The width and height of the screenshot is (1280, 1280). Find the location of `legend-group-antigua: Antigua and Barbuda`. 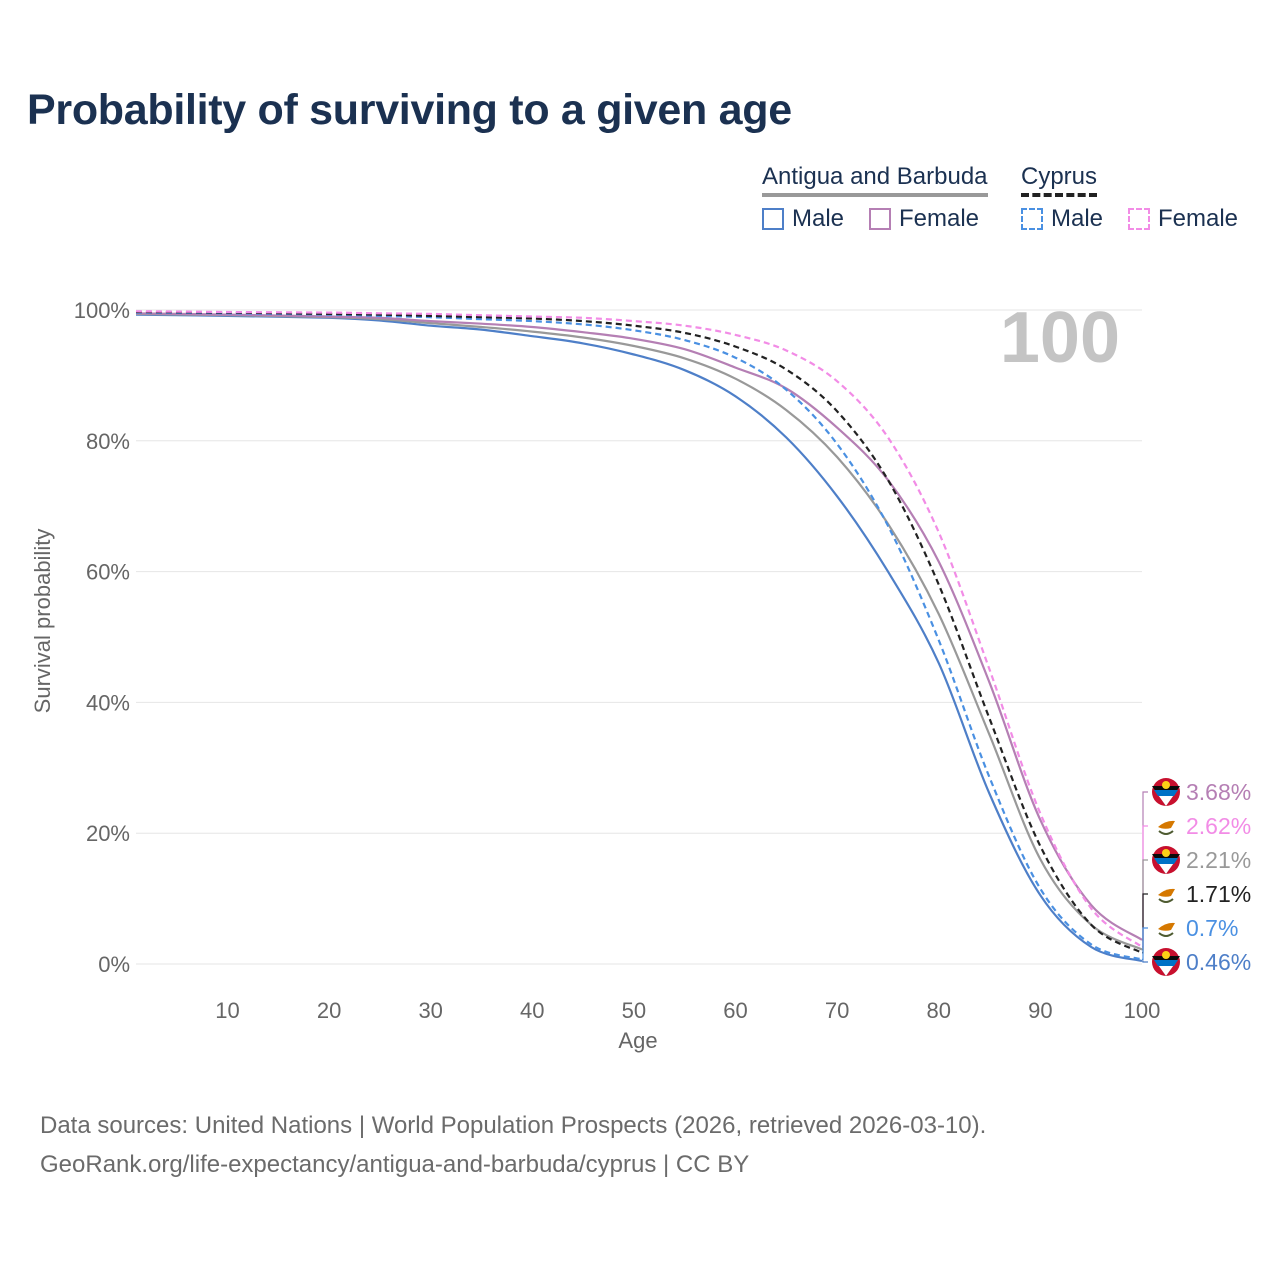

legend-group-antigua: Antigua and Barbuda is located at coordinates (875, 180).